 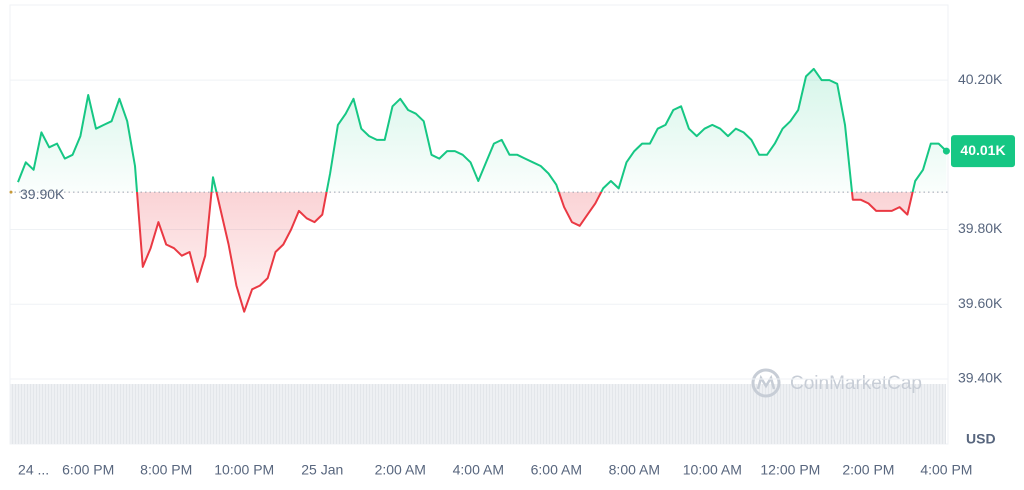 I want to click on last-point, so click(x=946, y=151).